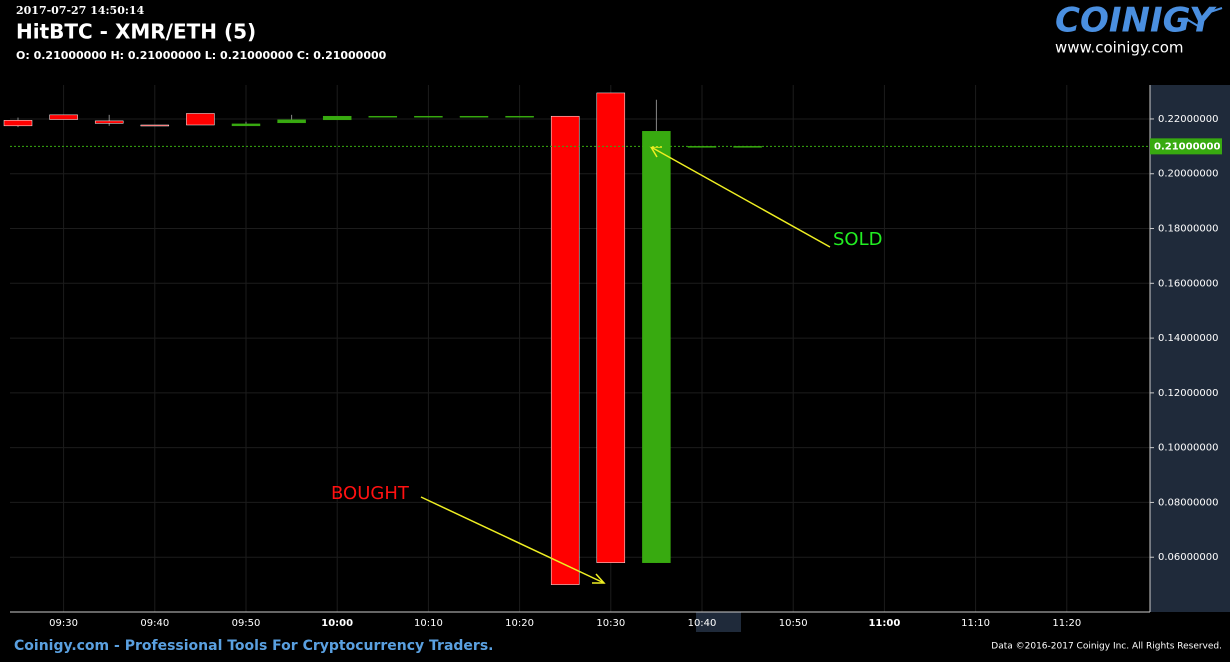  I want to click on last-price-box, so click(1186, 146).